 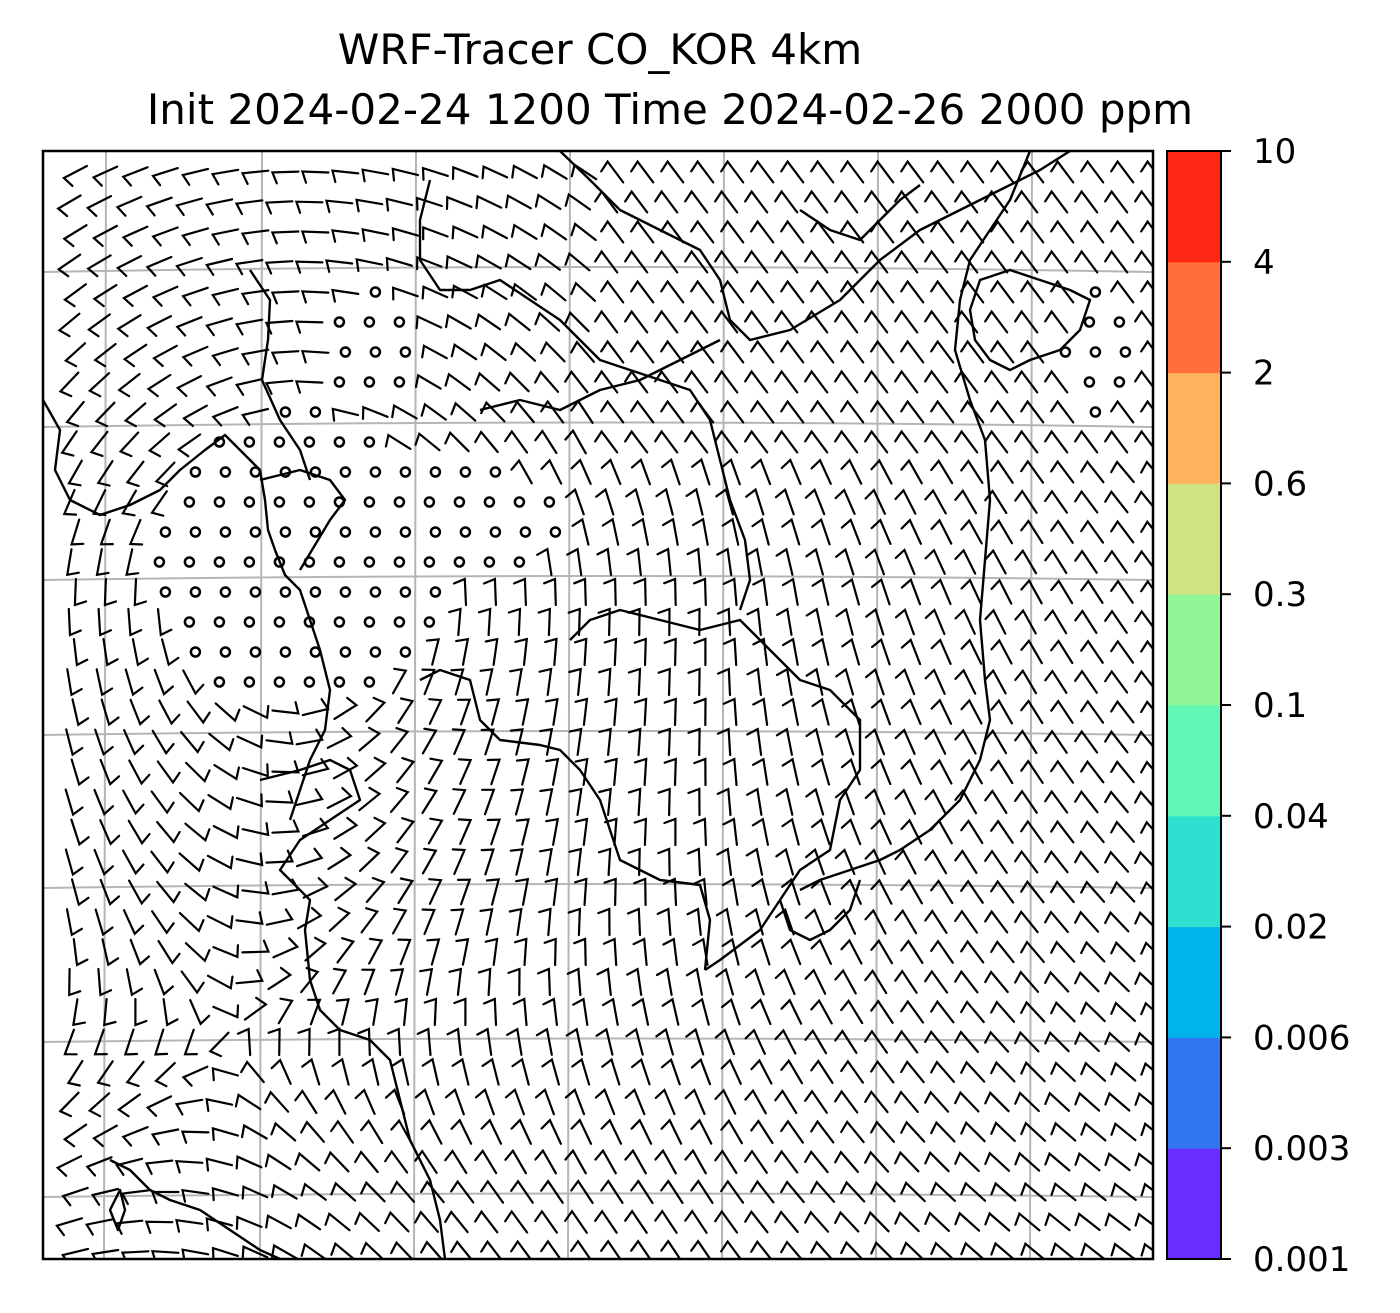 What do you see at coordinates (723, 705) in the screenshot?
I see `graticule-meridian` at bounding box center [723, 705].